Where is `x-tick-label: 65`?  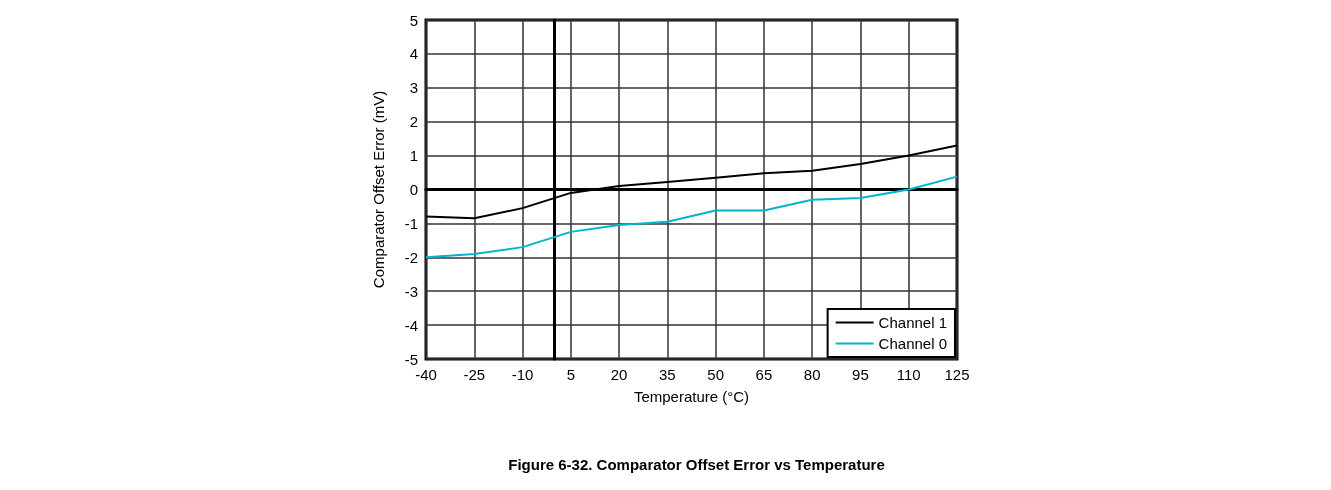
x-tick-label: 65 is located at coordinates (764, 374).